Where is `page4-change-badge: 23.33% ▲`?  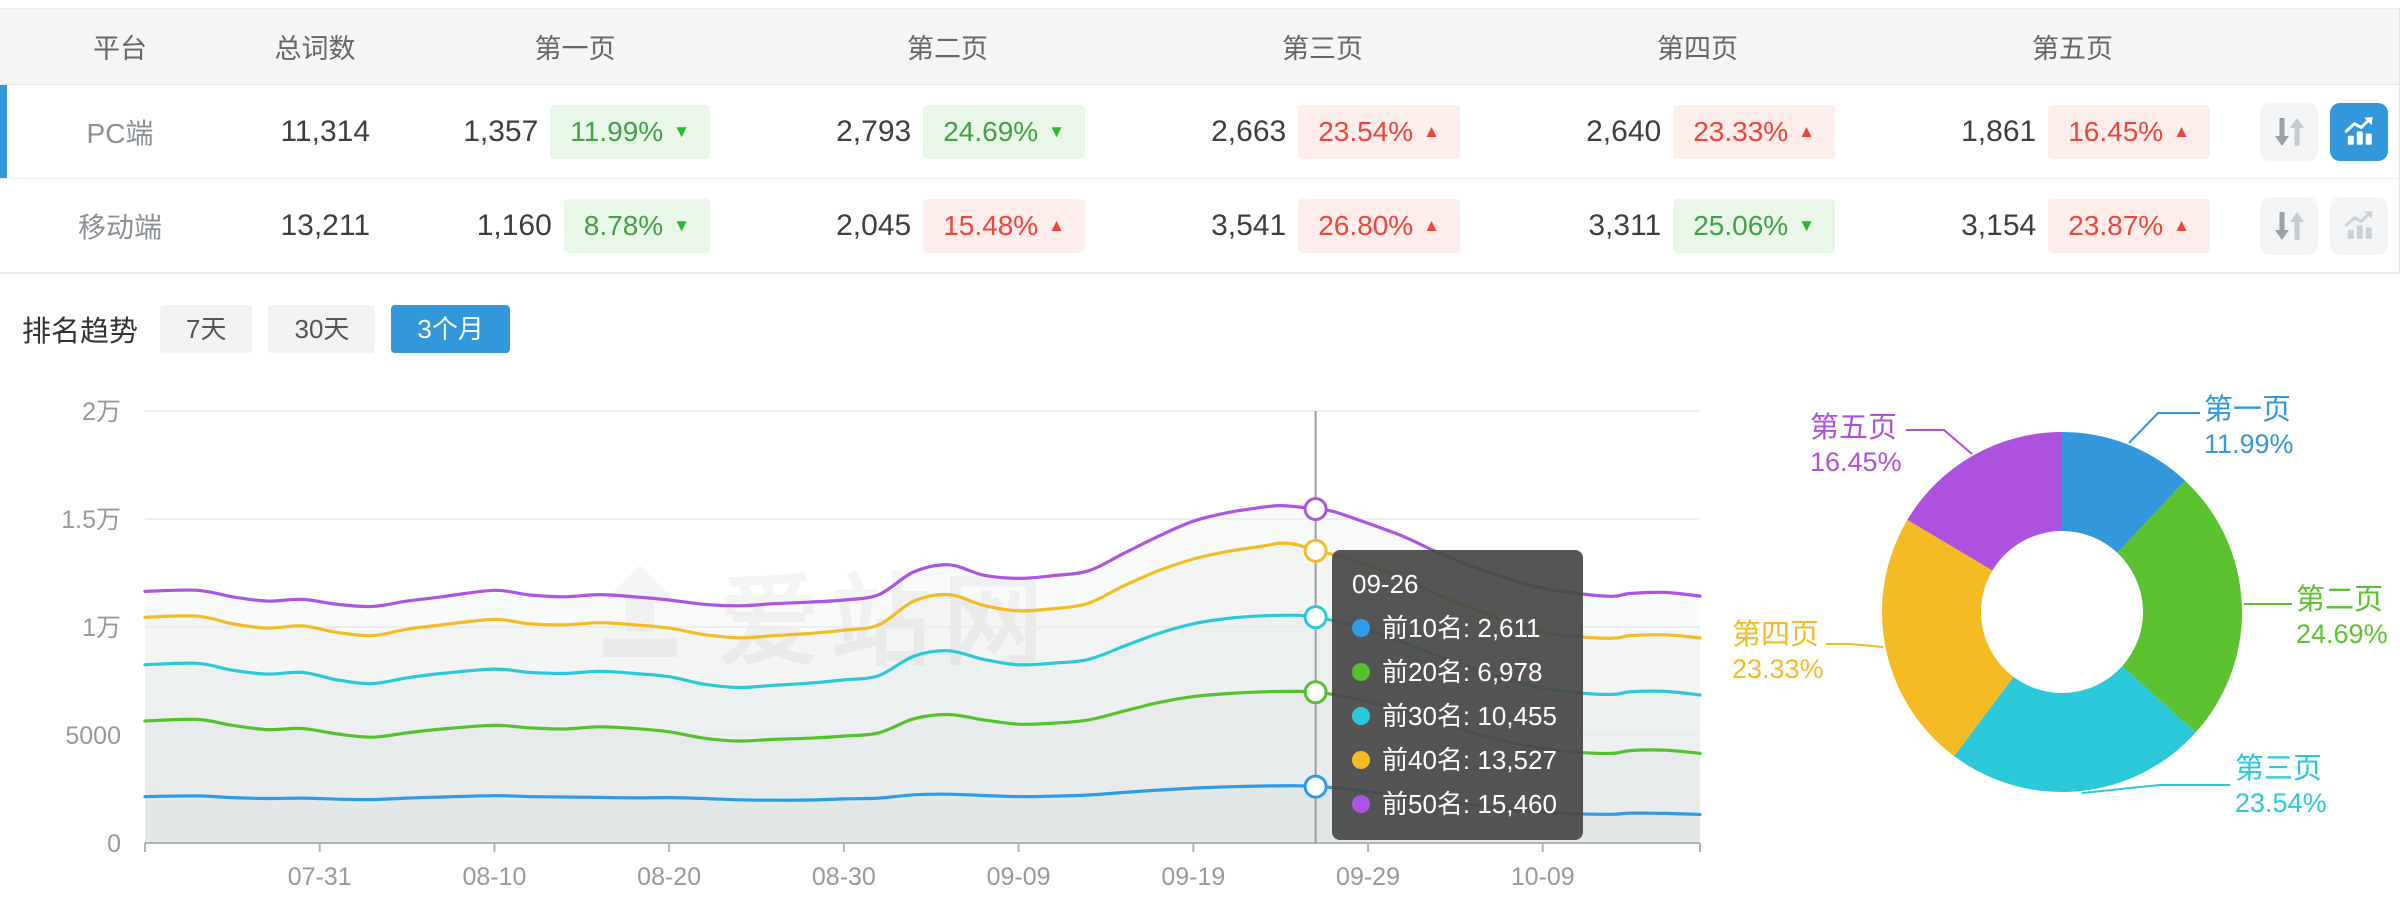
page4-change-badge: 23.33% ▲ is located at coordinates (1754, 131).